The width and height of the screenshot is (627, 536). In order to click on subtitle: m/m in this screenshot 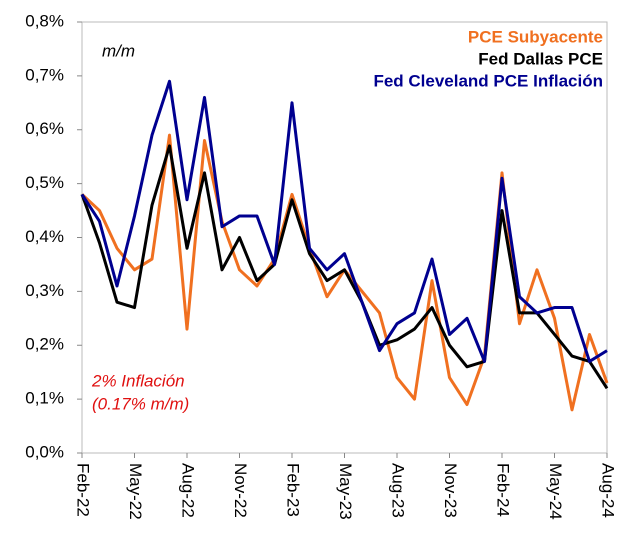, I will do `click(118, 50)`.